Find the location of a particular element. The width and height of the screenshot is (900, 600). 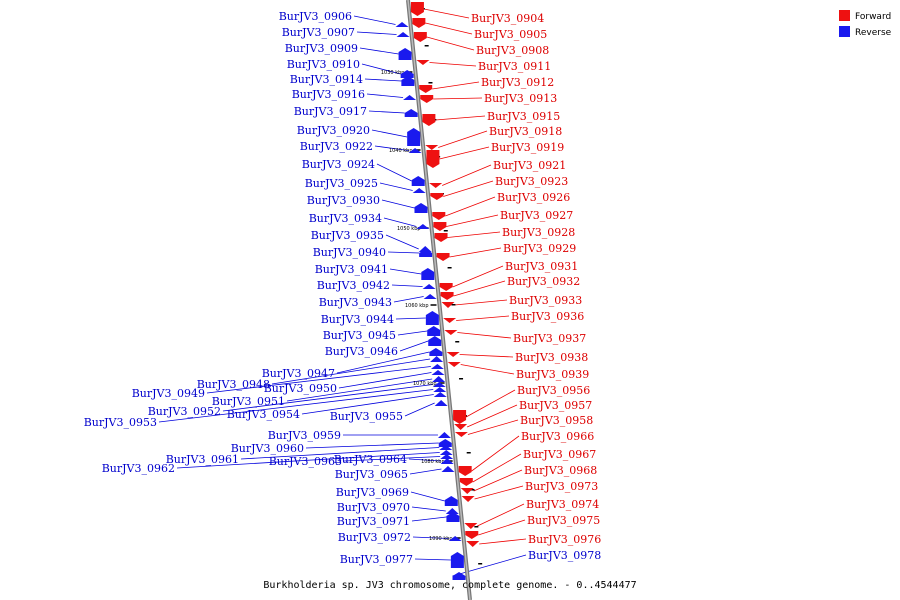

gene-label-burjv3-0942: BurJV3_0942 is located at coordinates (353, 285).